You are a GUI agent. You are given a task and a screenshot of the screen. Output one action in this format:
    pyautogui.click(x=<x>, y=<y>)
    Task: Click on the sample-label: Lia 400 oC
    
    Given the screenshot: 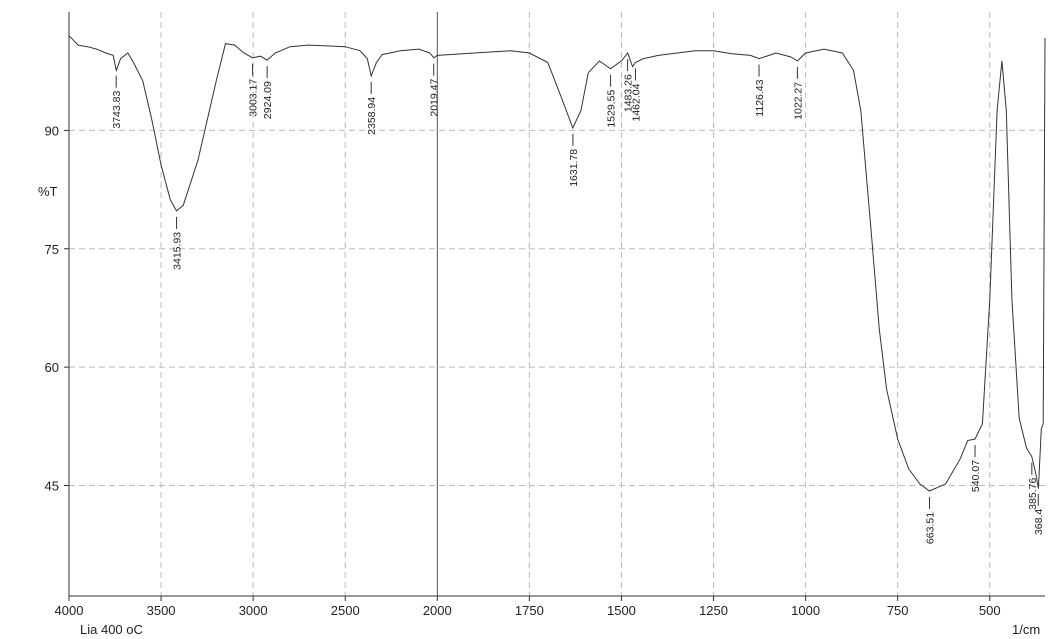 What is the action you would take?
    pyautogui.click(x=111, y=629)
    